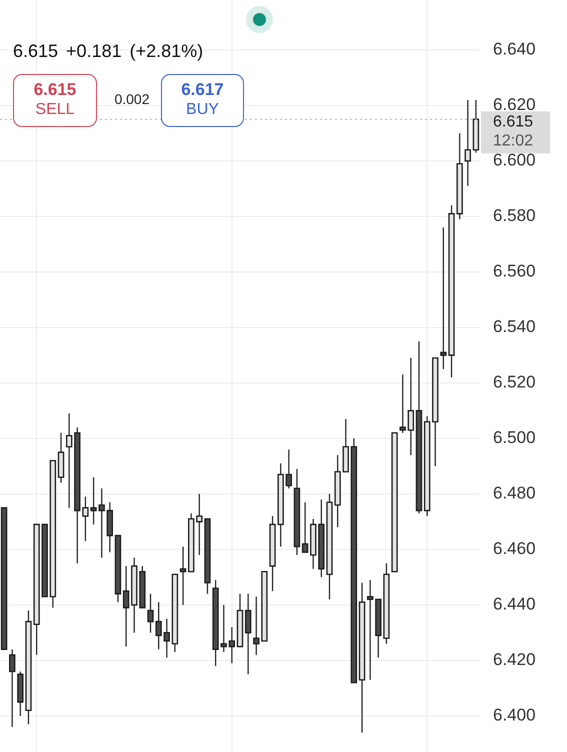  What do you see at coordinates (514, 49) in the screenshot?
I see `y-tick-label: 6.640` at bounding box center [514, 49].